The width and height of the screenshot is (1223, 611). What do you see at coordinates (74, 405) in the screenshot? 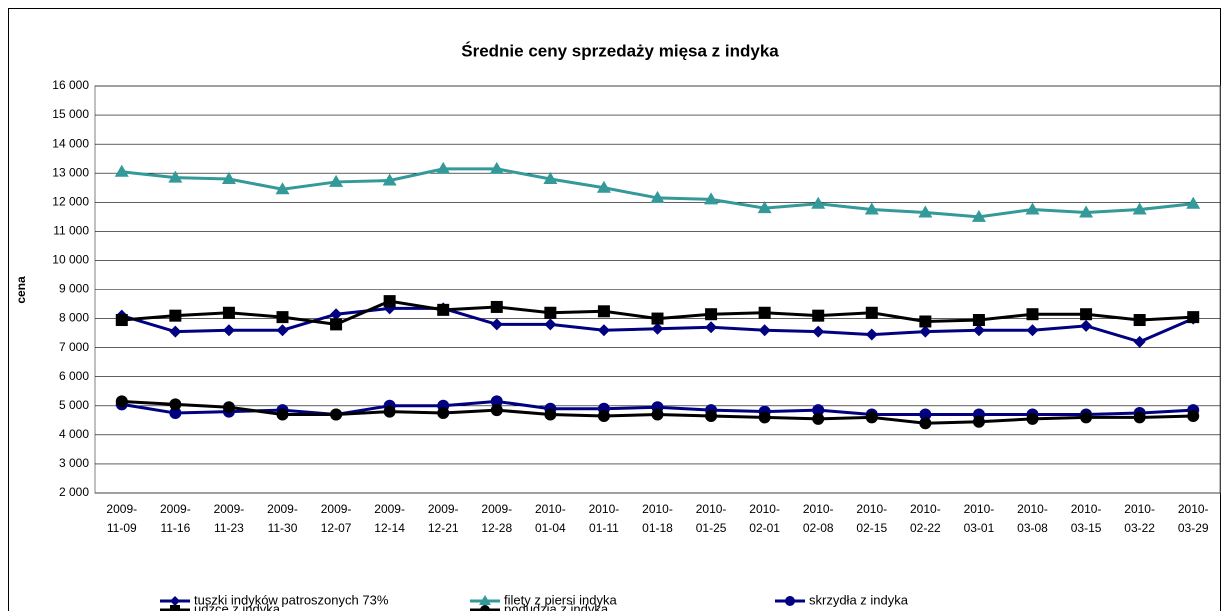
I see `y-tick-label: 5 000` at bounding box center [74, 405].